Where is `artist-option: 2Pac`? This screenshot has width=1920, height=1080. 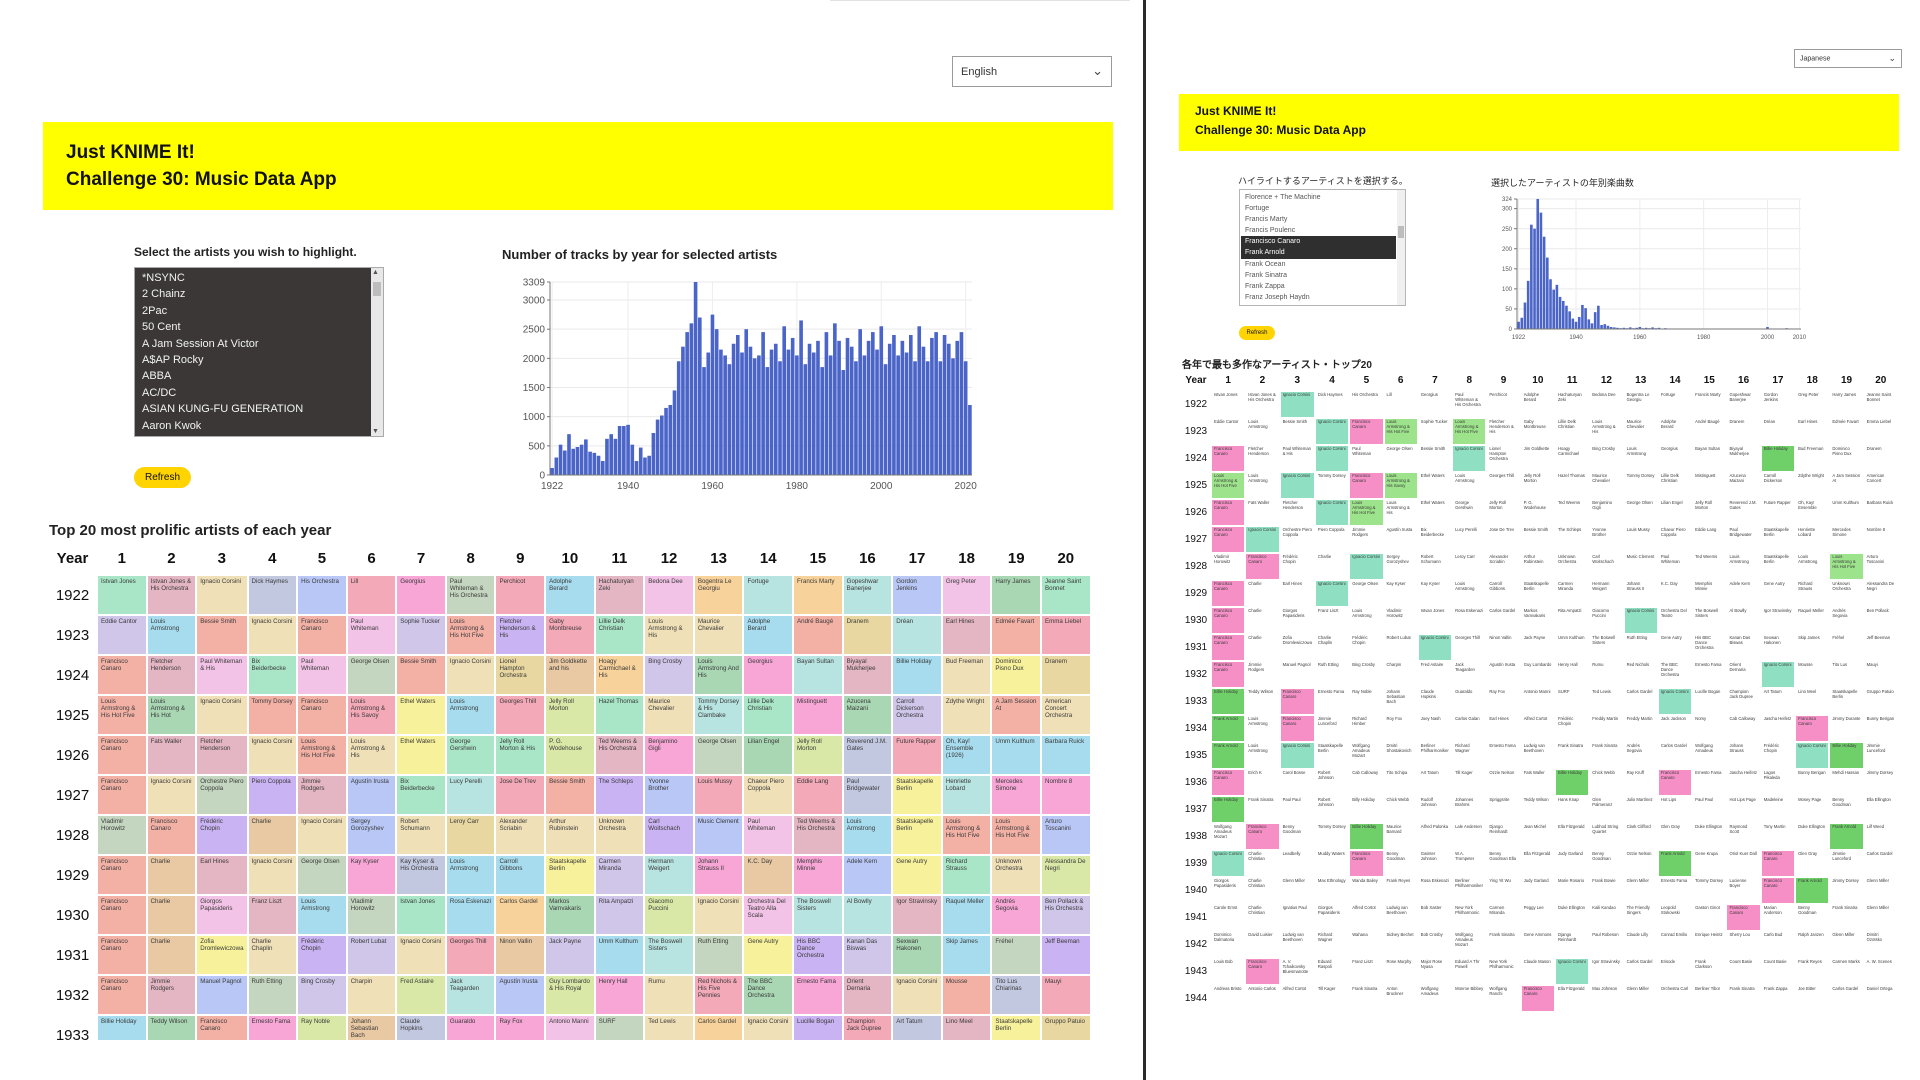 artist-option: 2Pac is located at coordinates (155, 310).